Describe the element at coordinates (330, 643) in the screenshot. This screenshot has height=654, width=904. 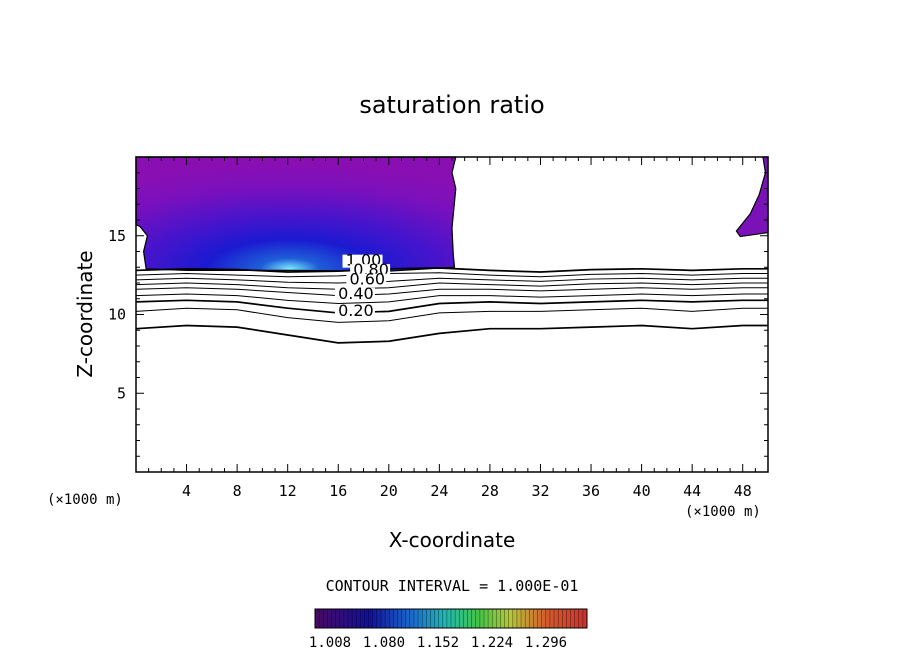
I see `colorbar-tick-label: 1.008` at that location.